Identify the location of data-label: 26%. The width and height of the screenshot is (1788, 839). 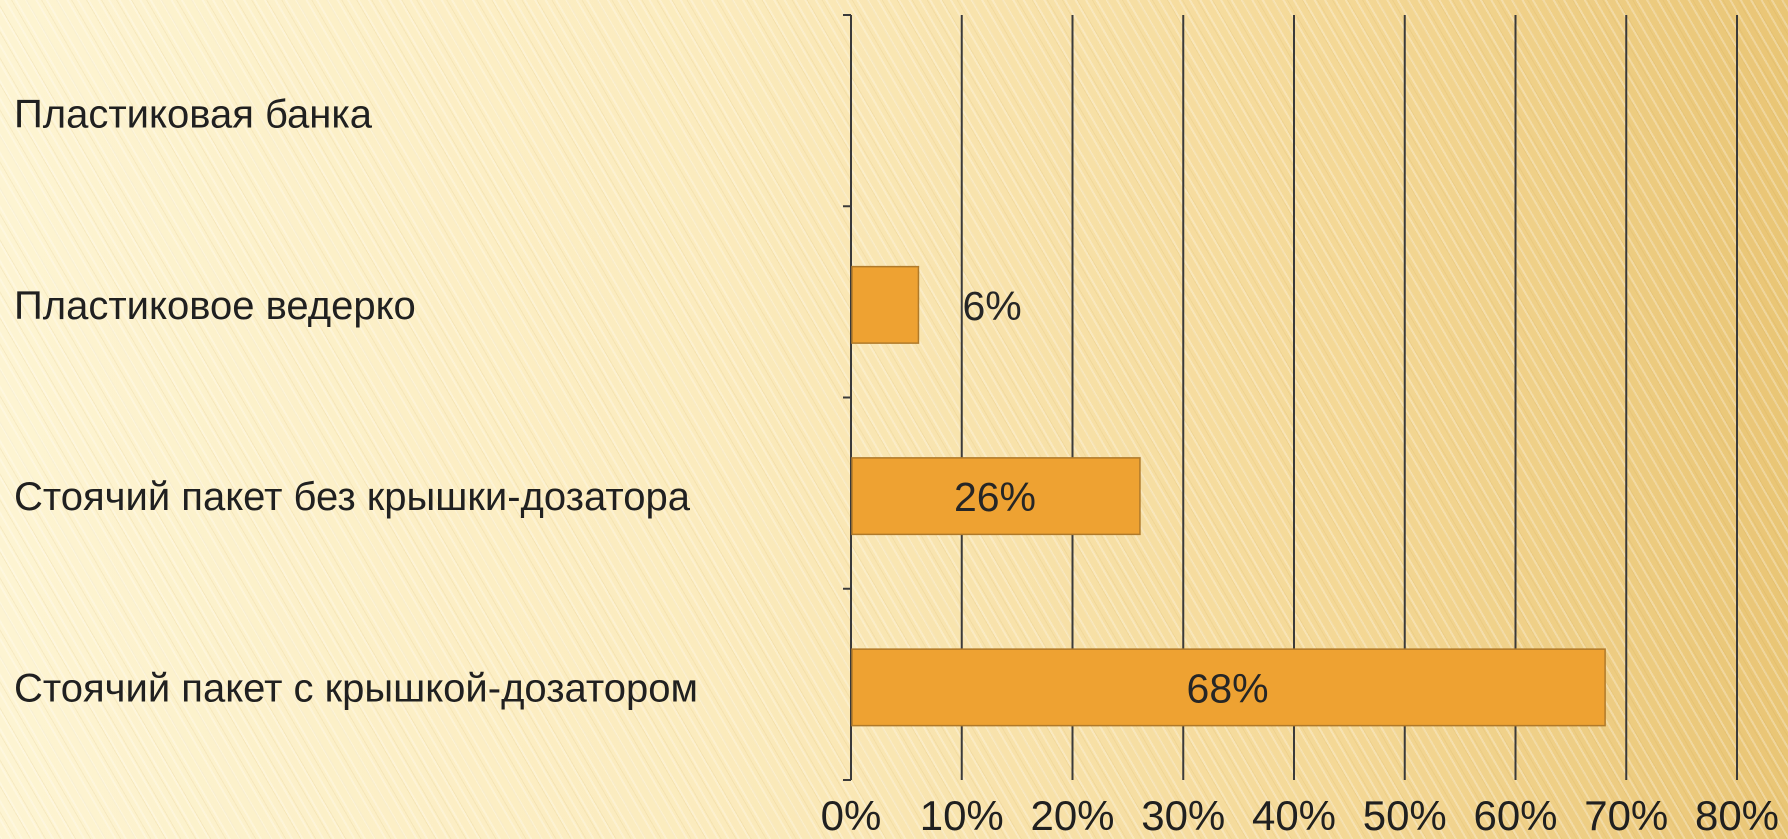
(995, 497).